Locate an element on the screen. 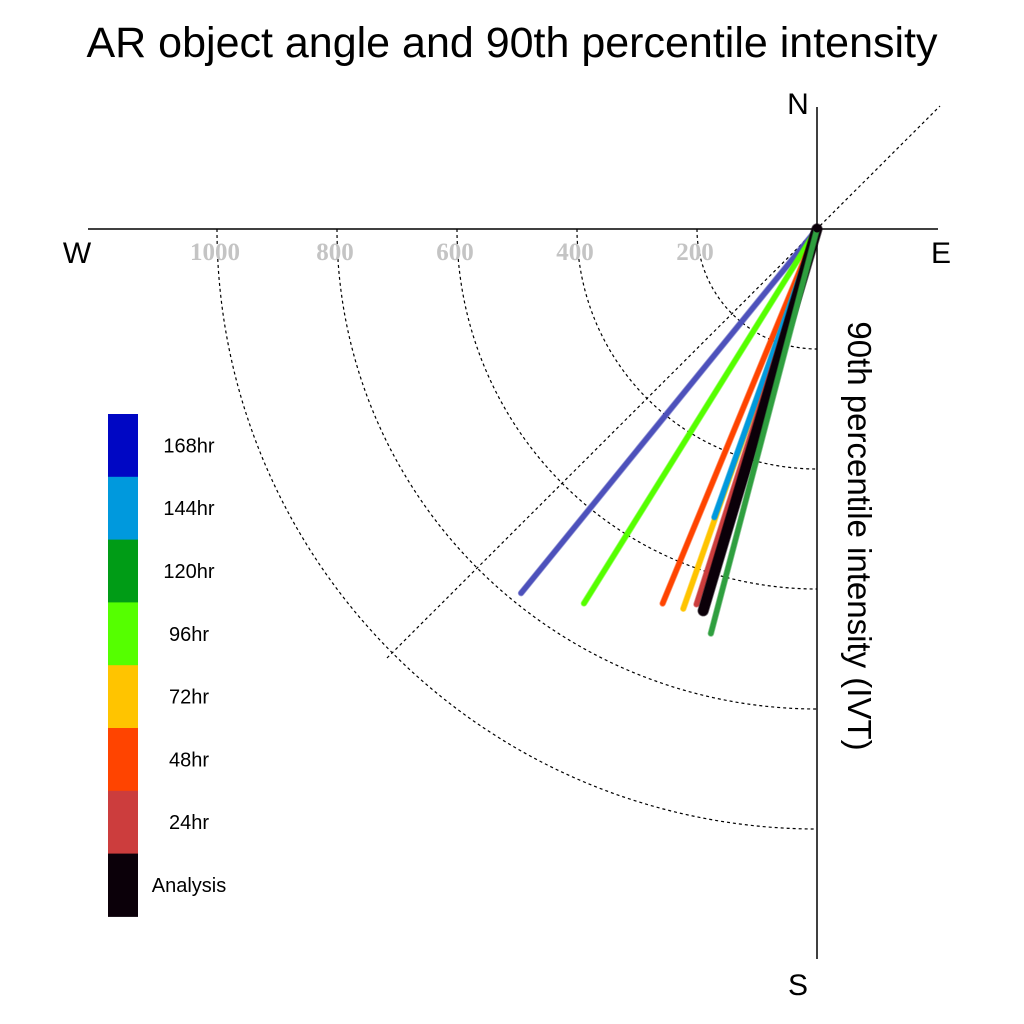 Image resolution: width=1024 pixels, height=1024 pixels. series-vector-168hr is located at coordinates (669, 411).